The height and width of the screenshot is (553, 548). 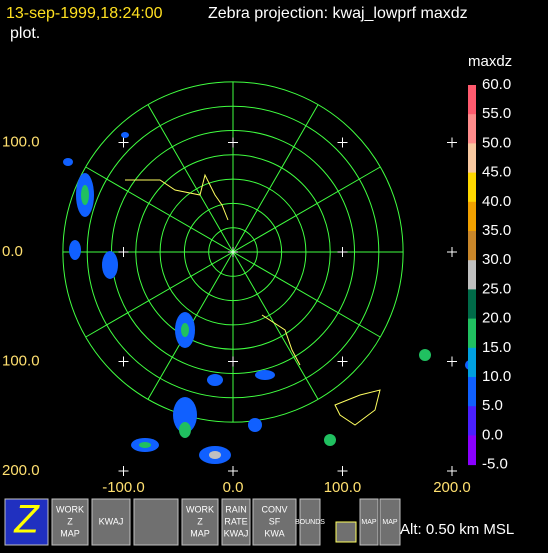 What do you see at coordinates (495, 464) in the screenshot?
I see `colorbar-label: -5.0` at bounding box center [495, 464].